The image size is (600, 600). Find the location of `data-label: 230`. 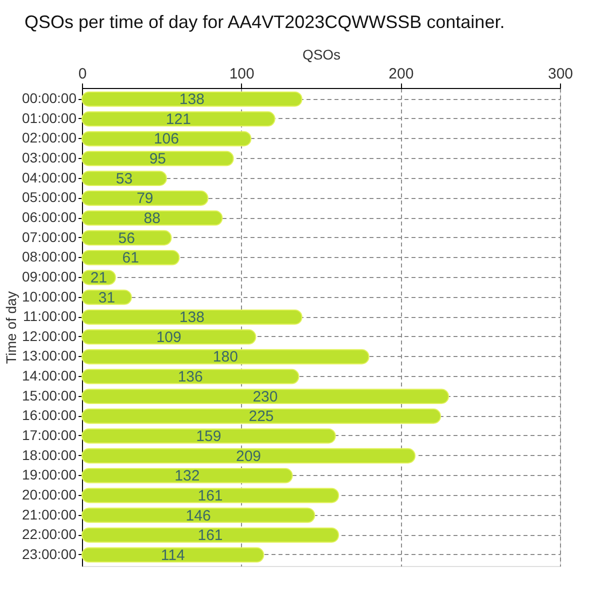

data-label: 230 is located at coordinates (265, 397).